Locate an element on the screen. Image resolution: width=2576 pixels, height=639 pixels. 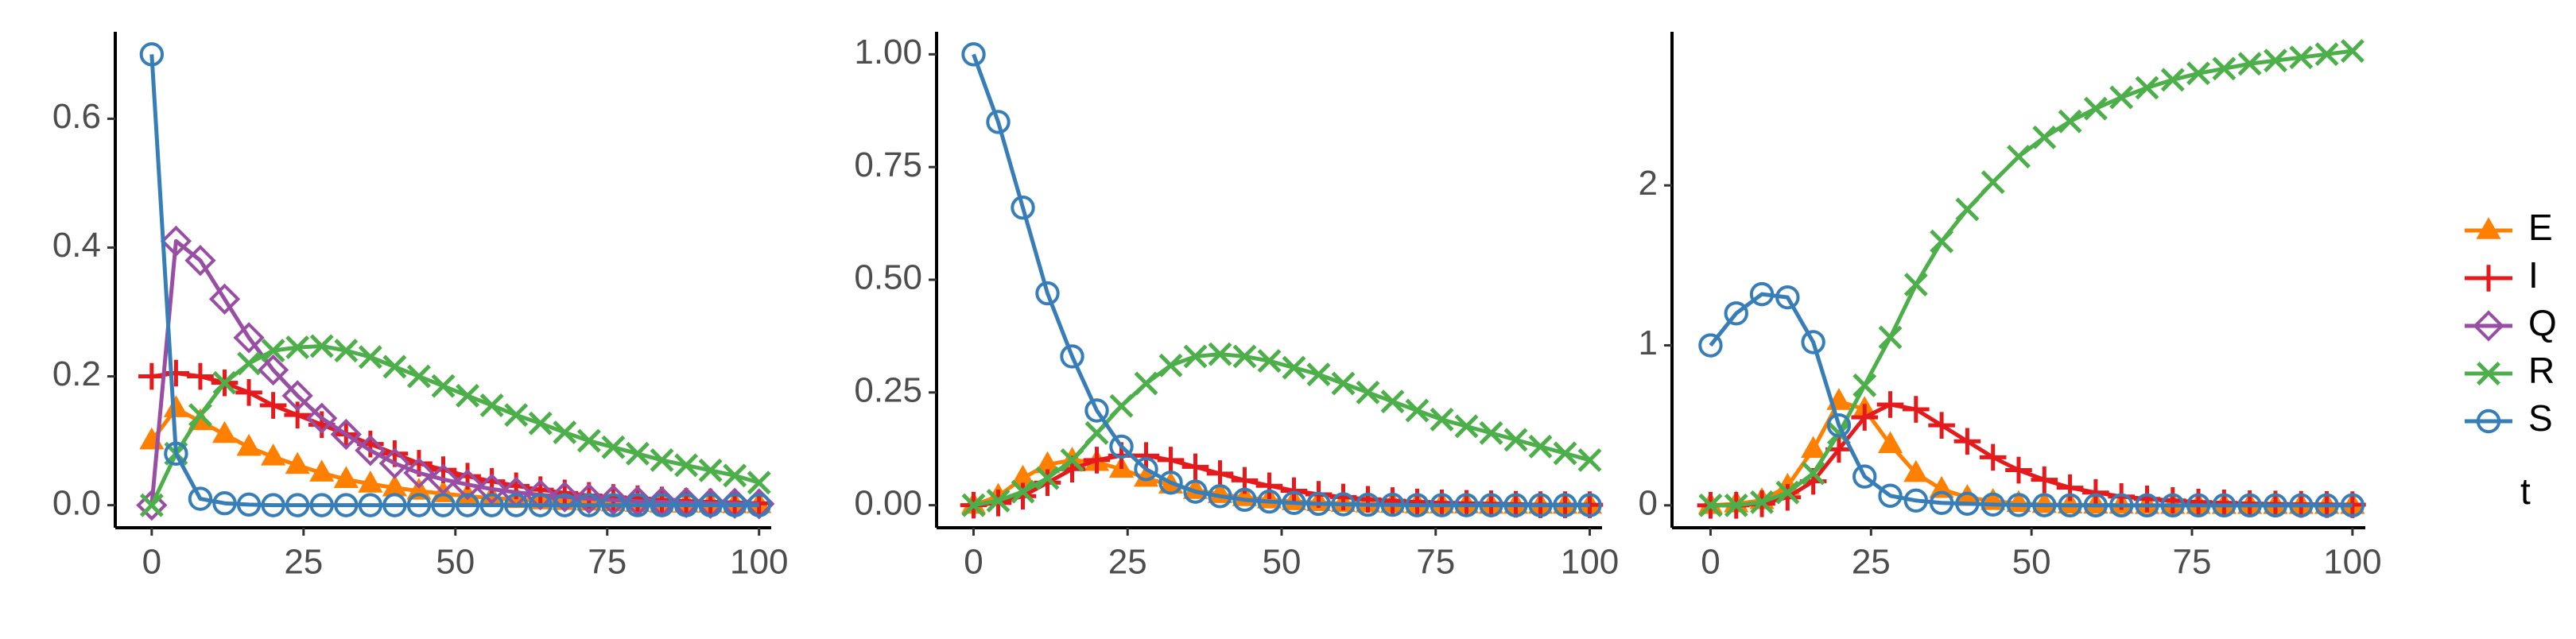
y-tick-label: 1 is located at coordinates (1649, 342).